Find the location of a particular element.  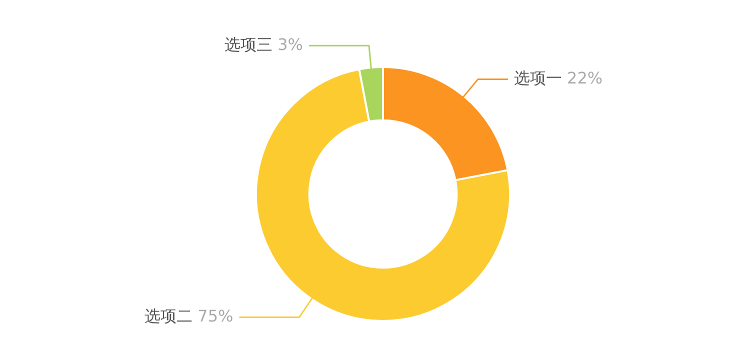

slice-label: 选项二 is located at coordinates (168, 316).